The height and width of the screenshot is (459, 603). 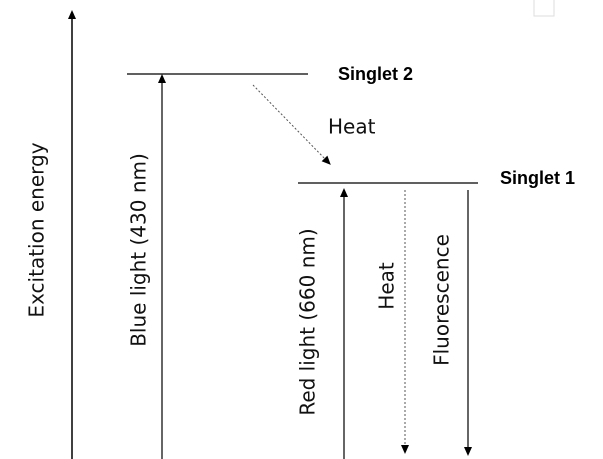 What do you see at coordinates (375, 74) in the screenshot?
I see `level-label: Singlet 2` at bounding box center [375, 74].